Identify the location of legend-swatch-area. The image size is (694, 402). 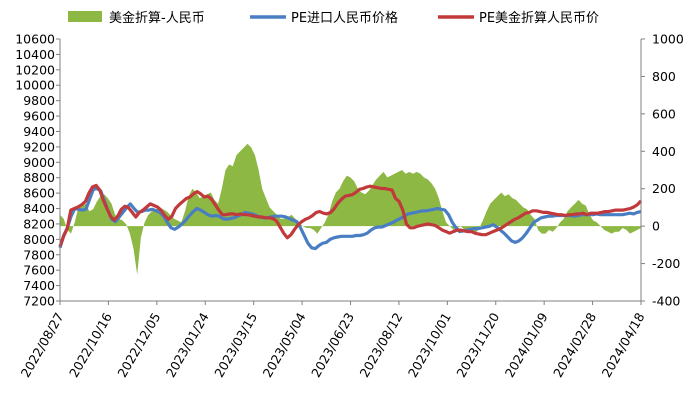
(85, 16).